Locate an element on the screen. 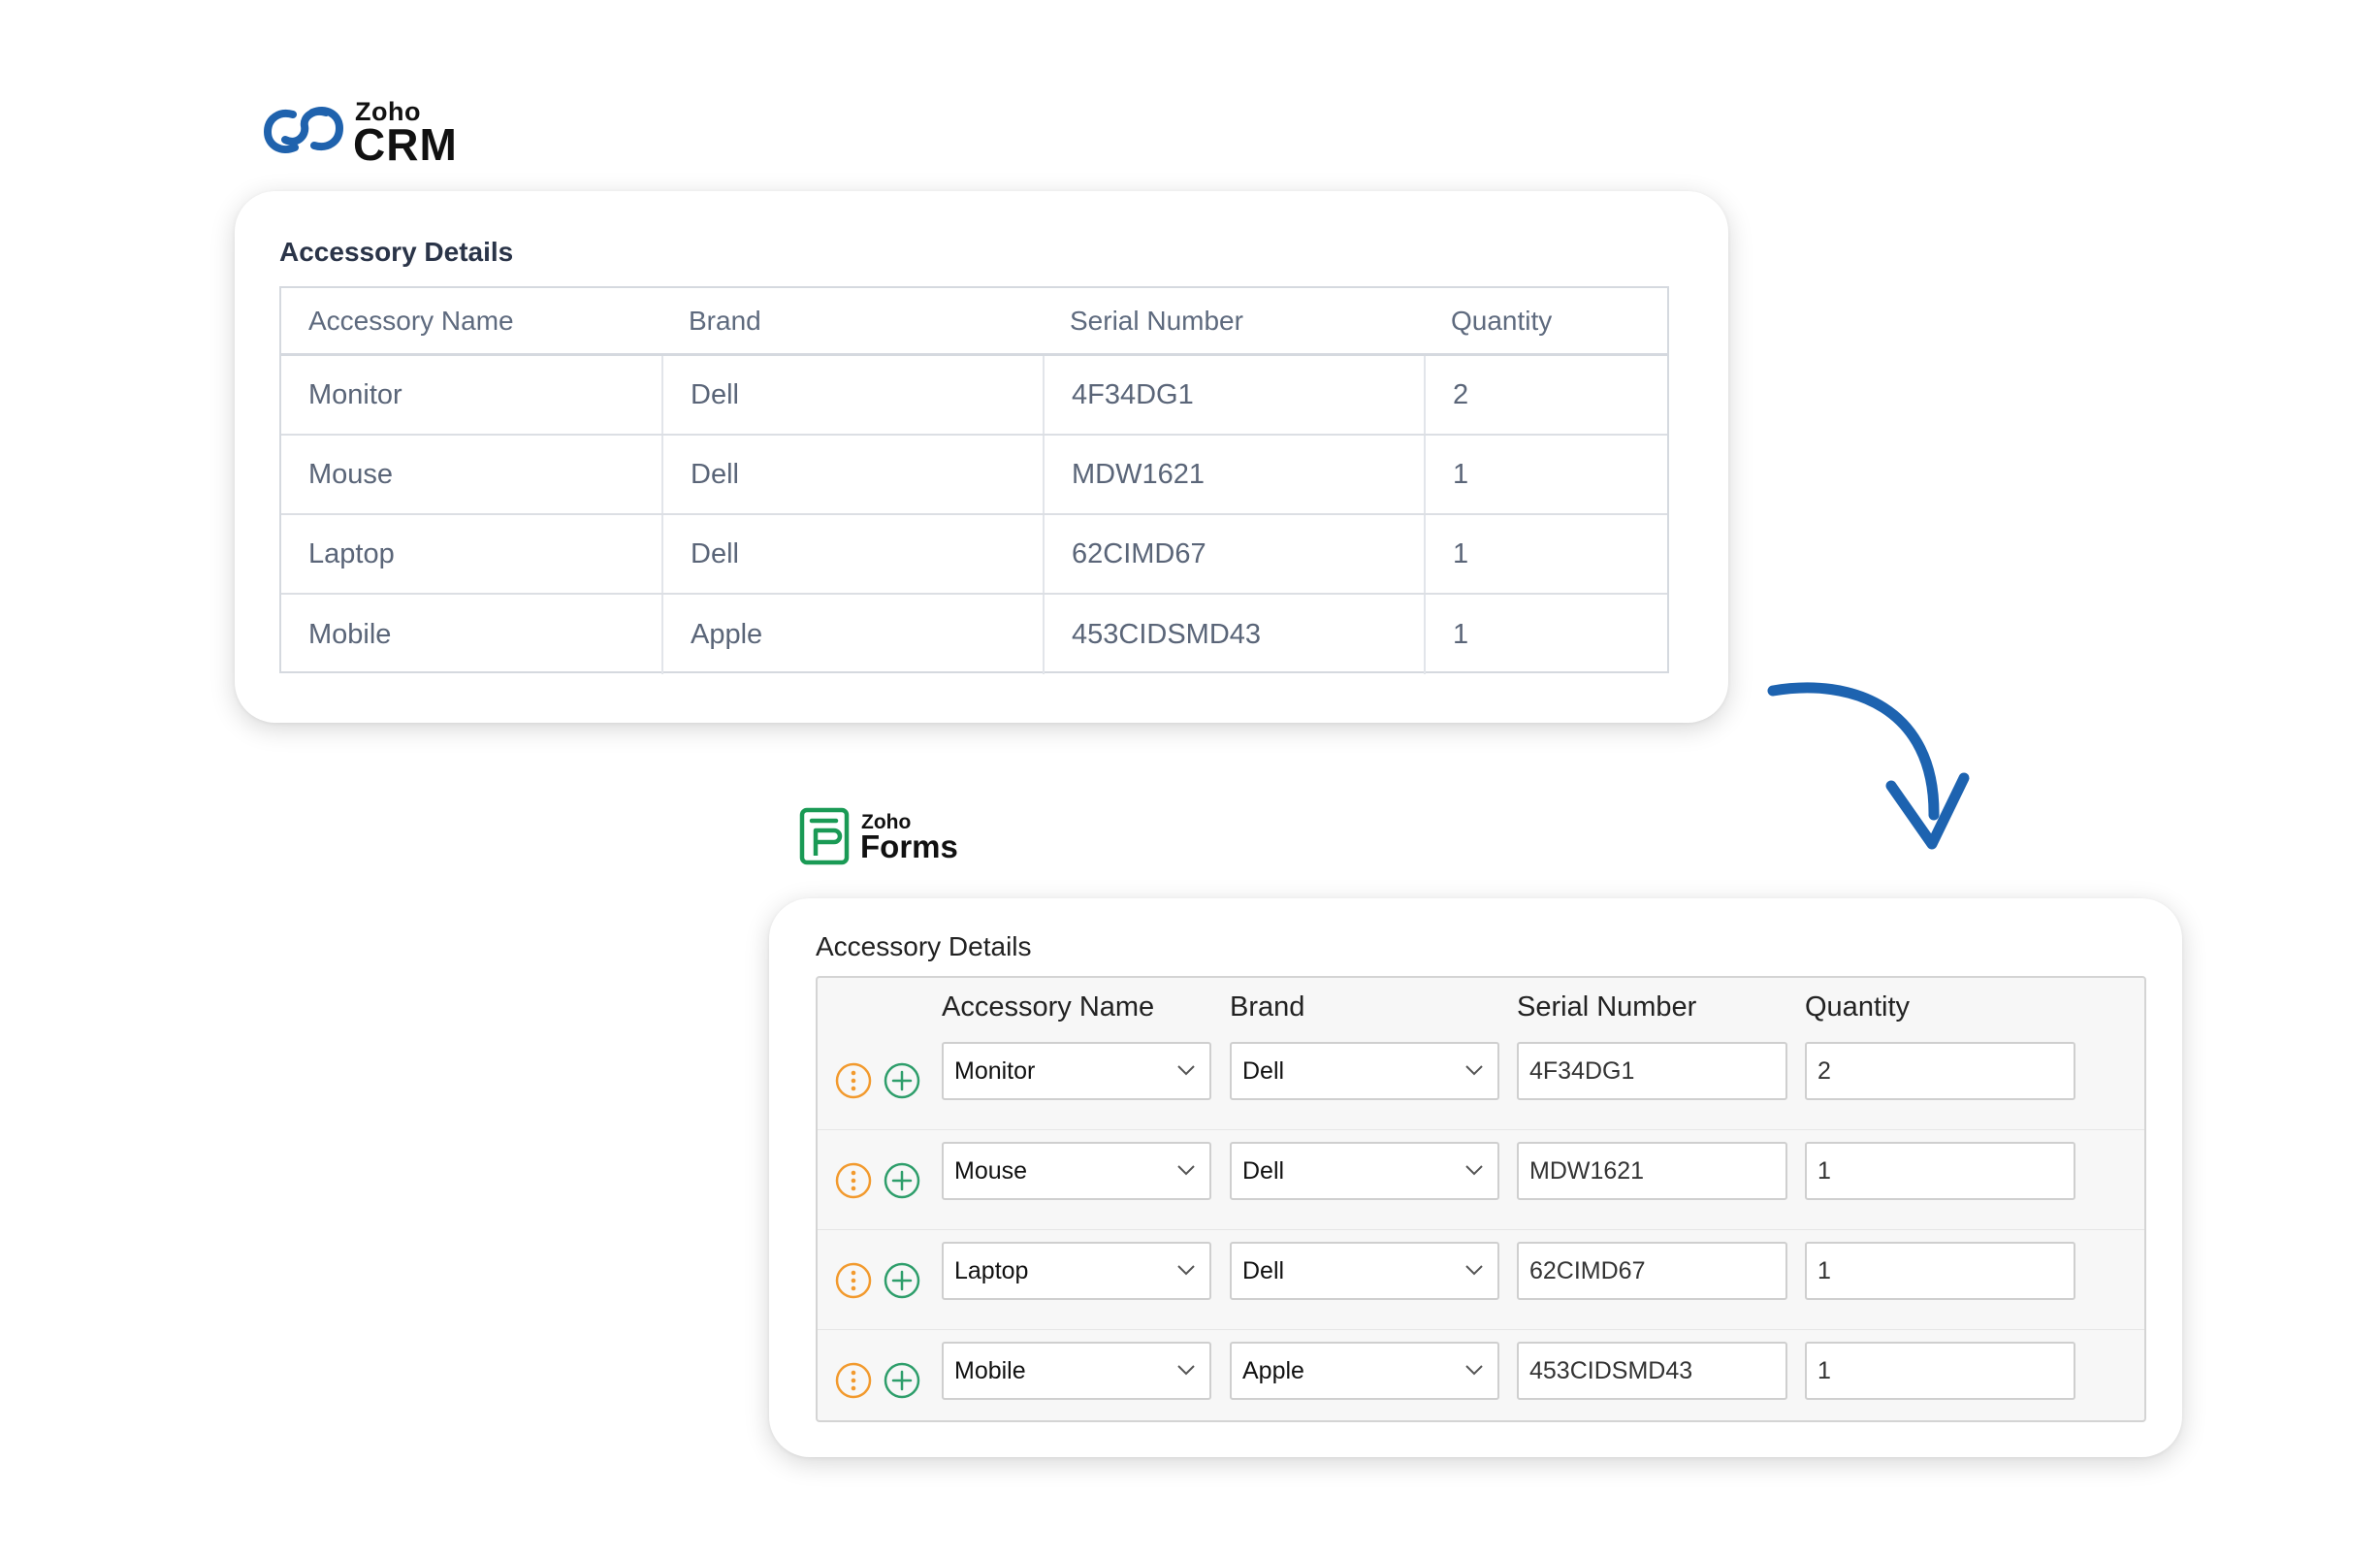 This screenshot has width=2380, height=1559. crm-col-accessory-name: Accessory Name is located at coordinates (411, 320).